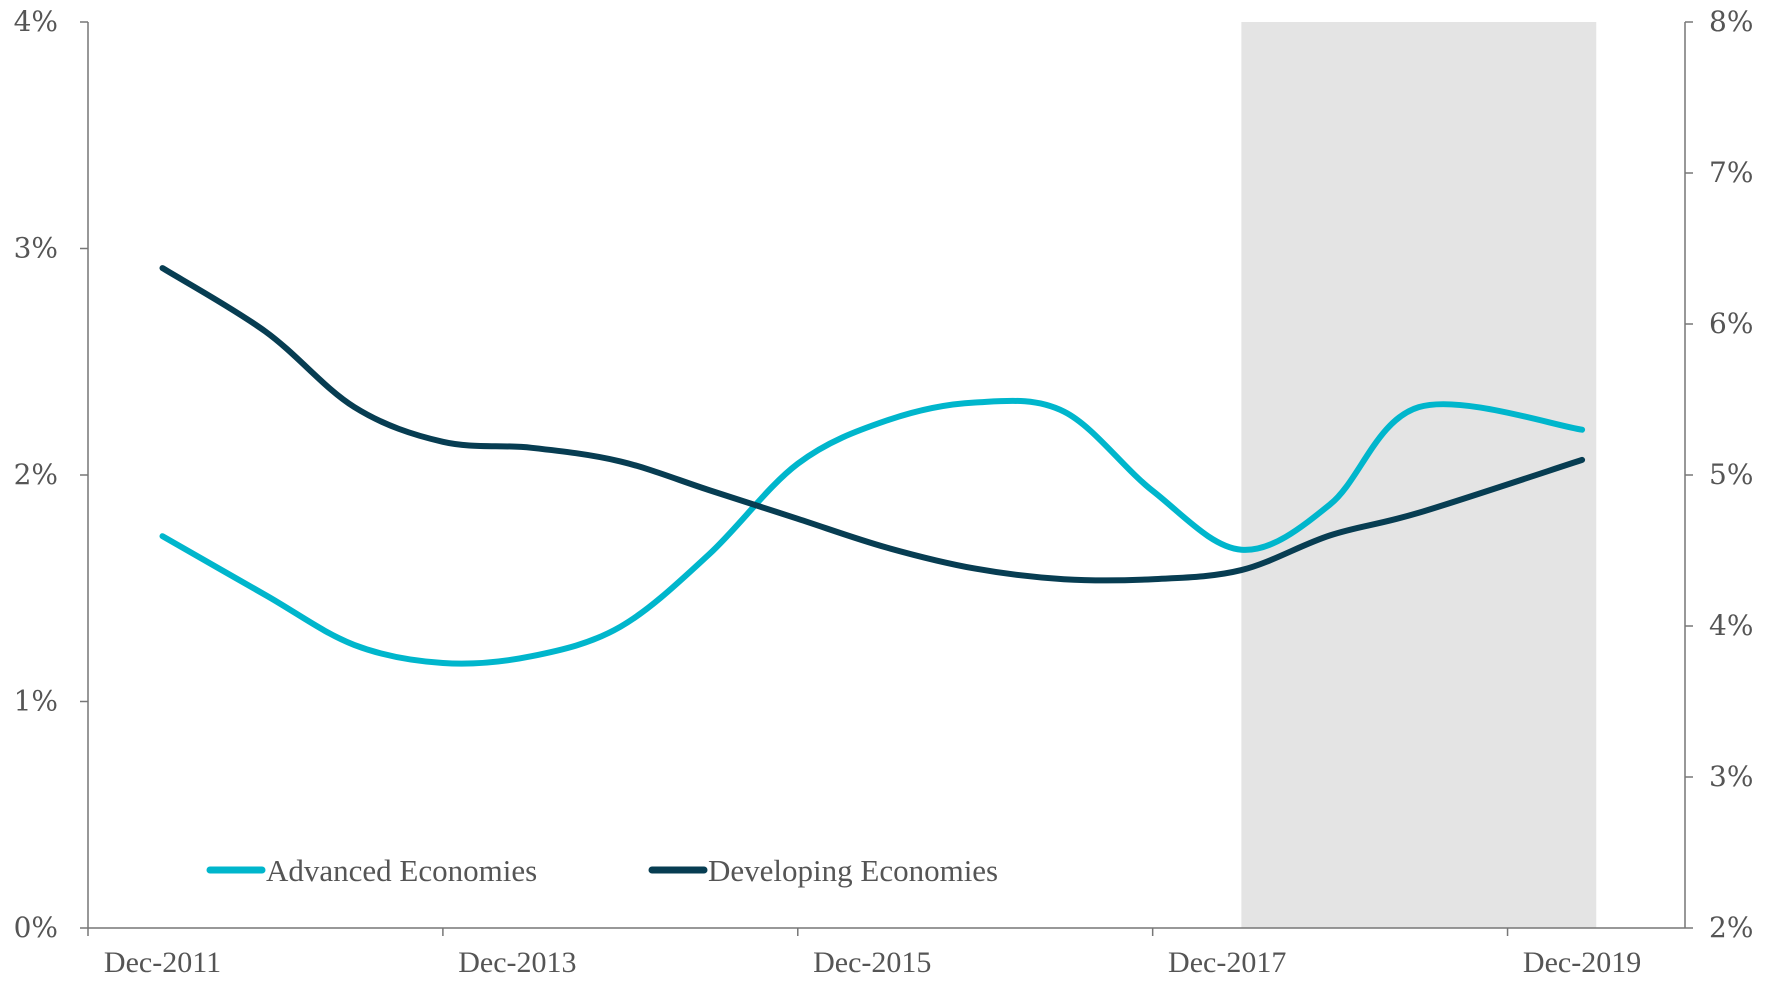  Describe the element at coordinates (1731, 323) in the screenshot. I see `right-tick-label: 6%` at that location.